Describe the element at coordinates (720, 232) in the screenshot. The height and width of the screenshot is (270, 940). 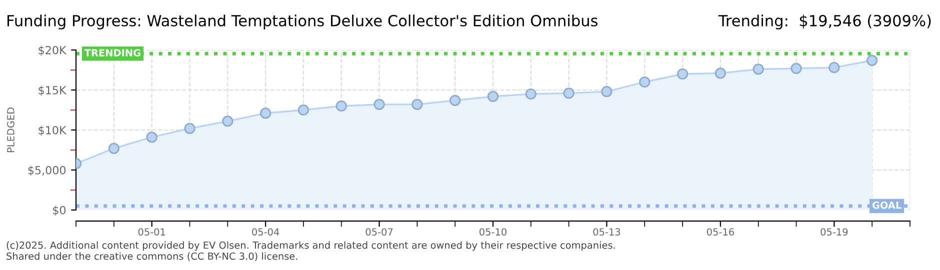
I see `x-tick-label: 05-16` at that location.